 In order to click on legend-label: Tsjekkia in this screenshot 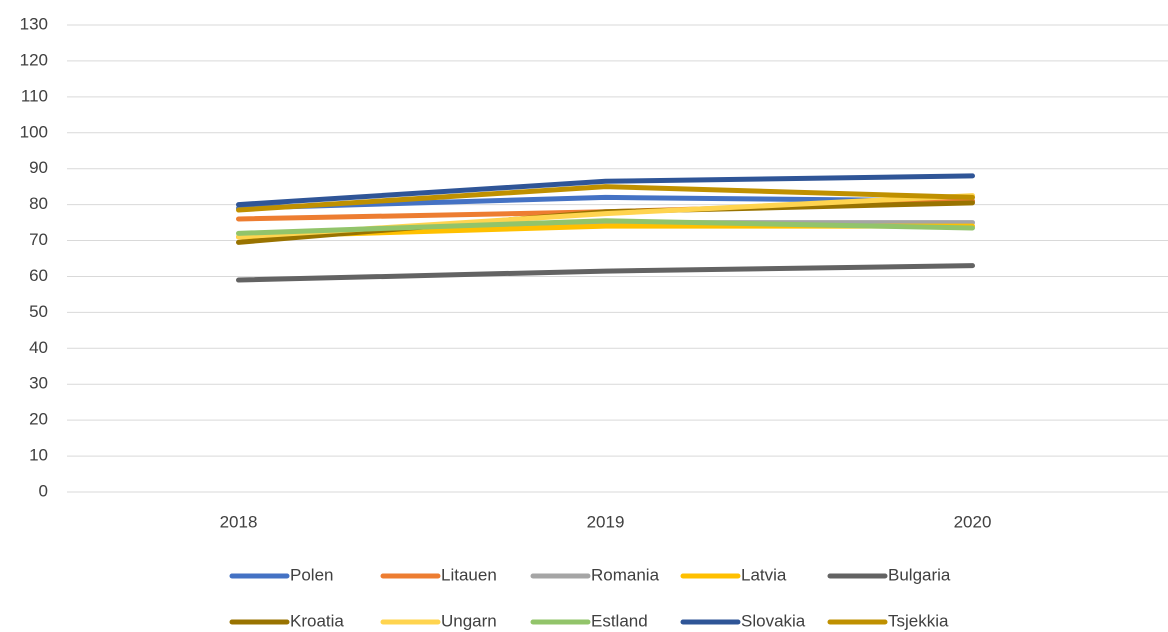, I will do `click(918, 620)`.